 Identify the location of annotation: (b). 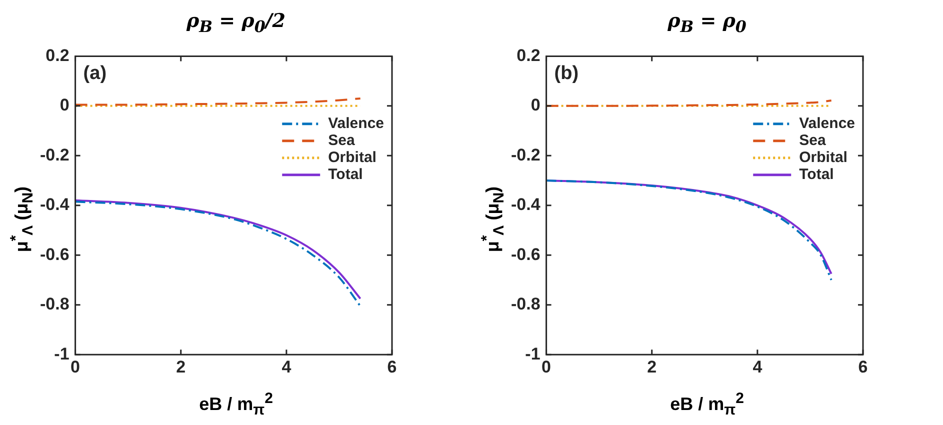
(566, 73).